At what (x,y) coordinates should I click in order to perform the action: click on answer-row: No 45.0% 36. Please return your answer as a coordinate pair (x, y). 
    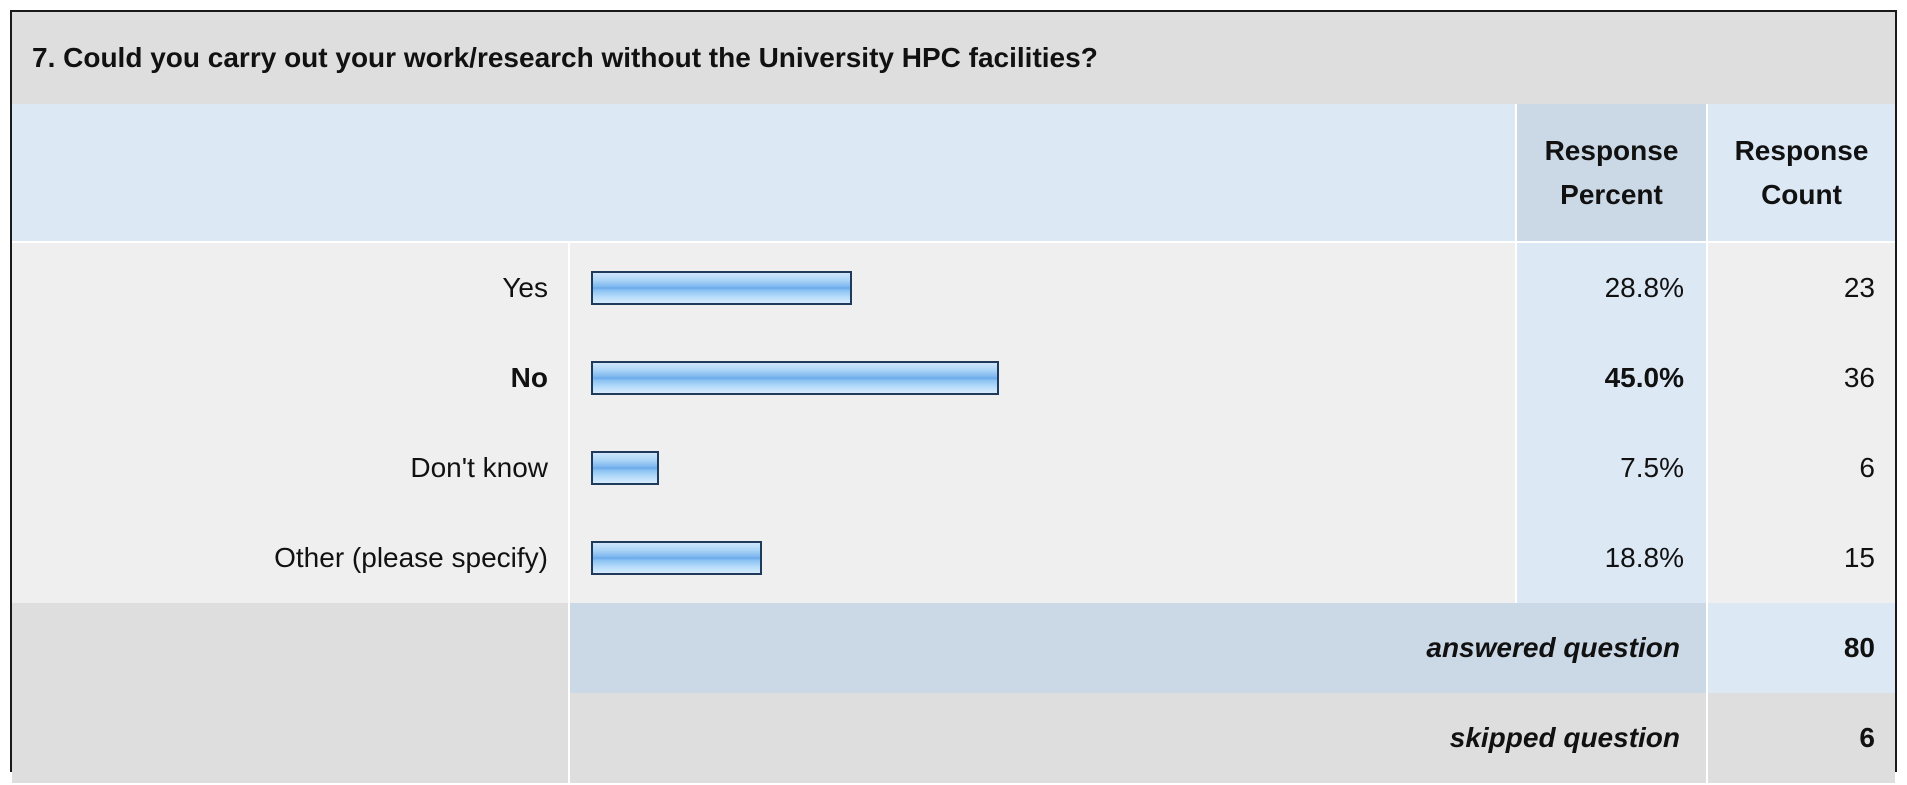
    Looking at the image, I should click on (953, 379).